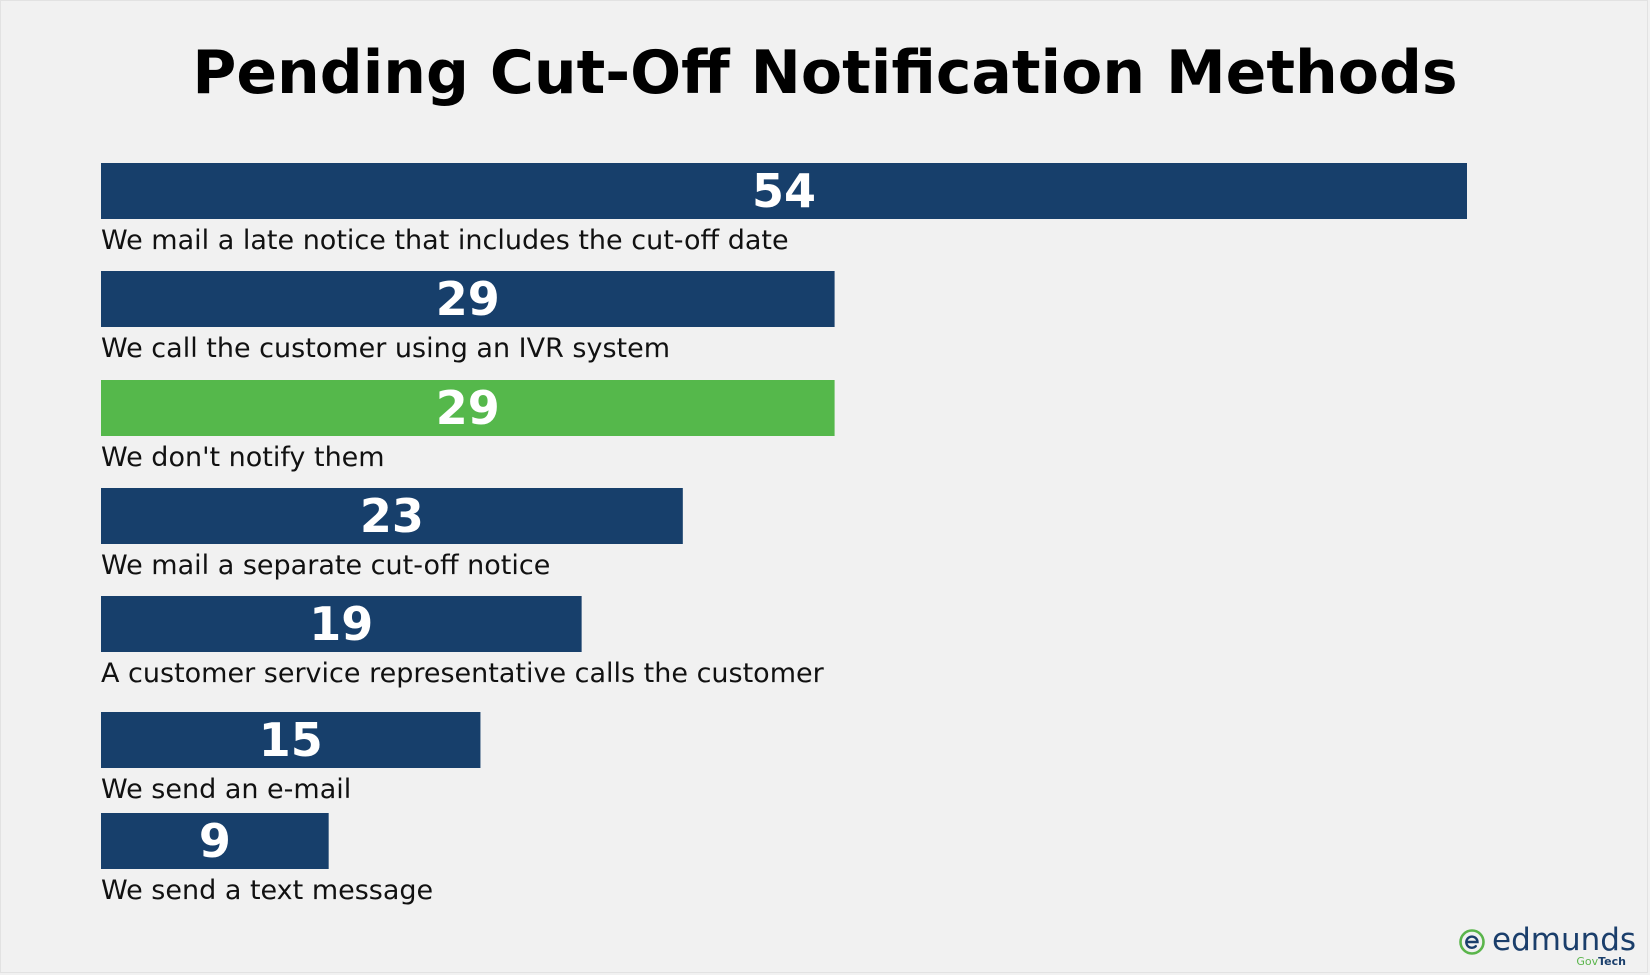 Image resolution: width=1650 pixels, height=975 pixels. I want to click on category-label: We send a text message, so click(267, 890).